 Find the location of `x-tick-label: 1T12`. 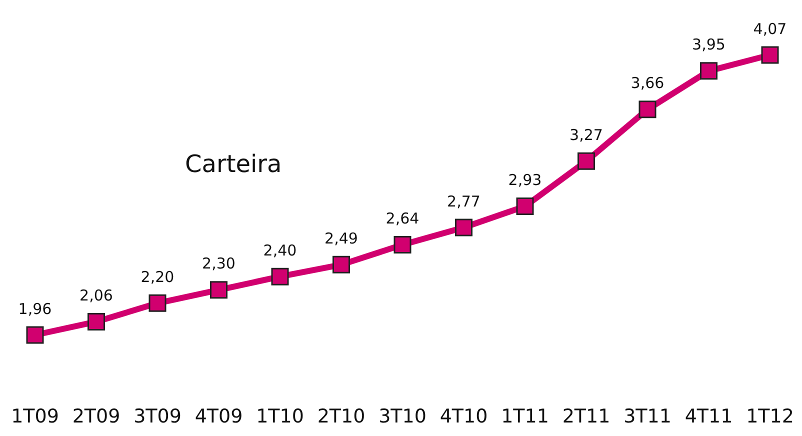

x-tick-label: 1T12 is located at coordinates (770, 417).